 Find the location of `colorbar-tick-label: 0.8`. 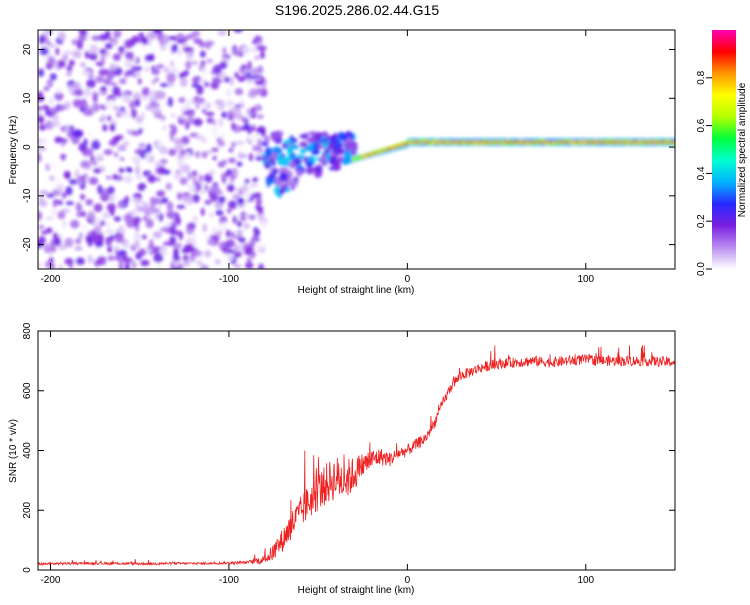

colorbar-tick-label: 0.8 is located at coordinates (701, 77).